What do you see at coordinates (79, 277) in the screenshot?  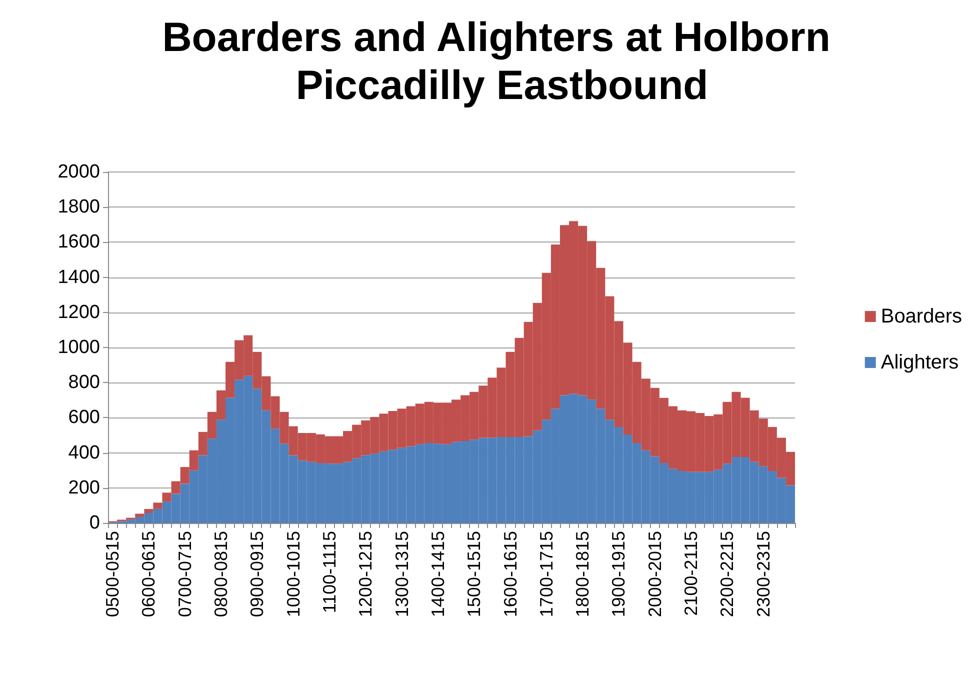 I see `y-tick-label: 1400` at bounding box center [79, 277].